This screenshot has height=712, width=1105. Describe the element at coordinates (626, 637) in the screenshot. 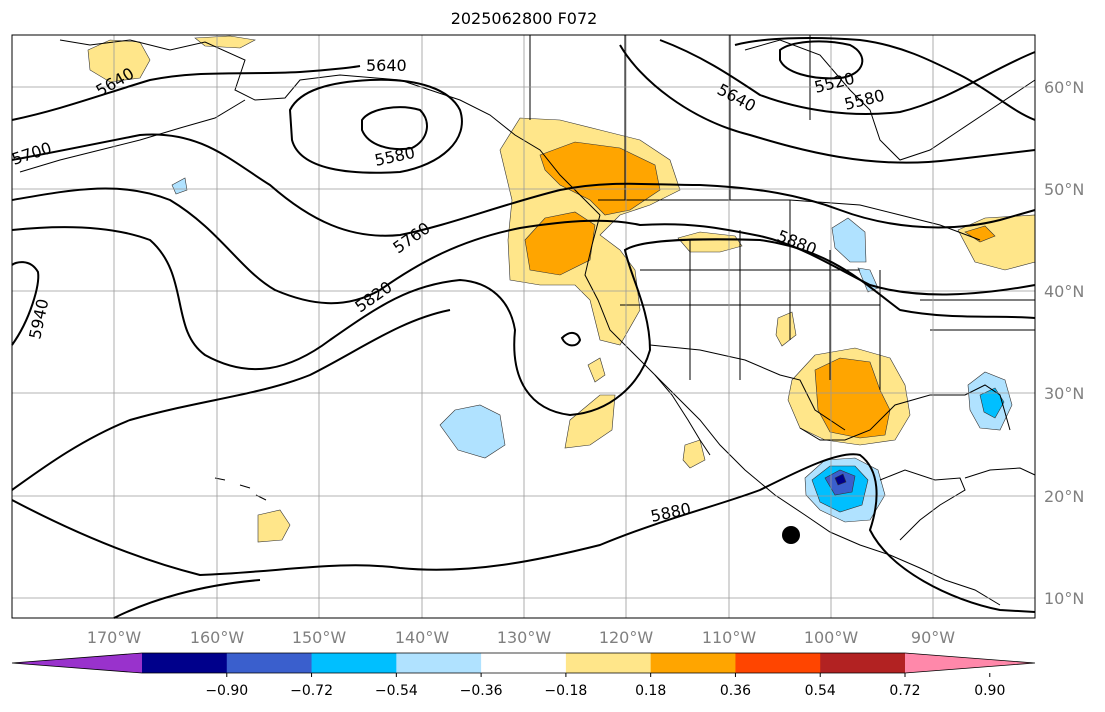

I see `lon-label: 120°W` at that location.